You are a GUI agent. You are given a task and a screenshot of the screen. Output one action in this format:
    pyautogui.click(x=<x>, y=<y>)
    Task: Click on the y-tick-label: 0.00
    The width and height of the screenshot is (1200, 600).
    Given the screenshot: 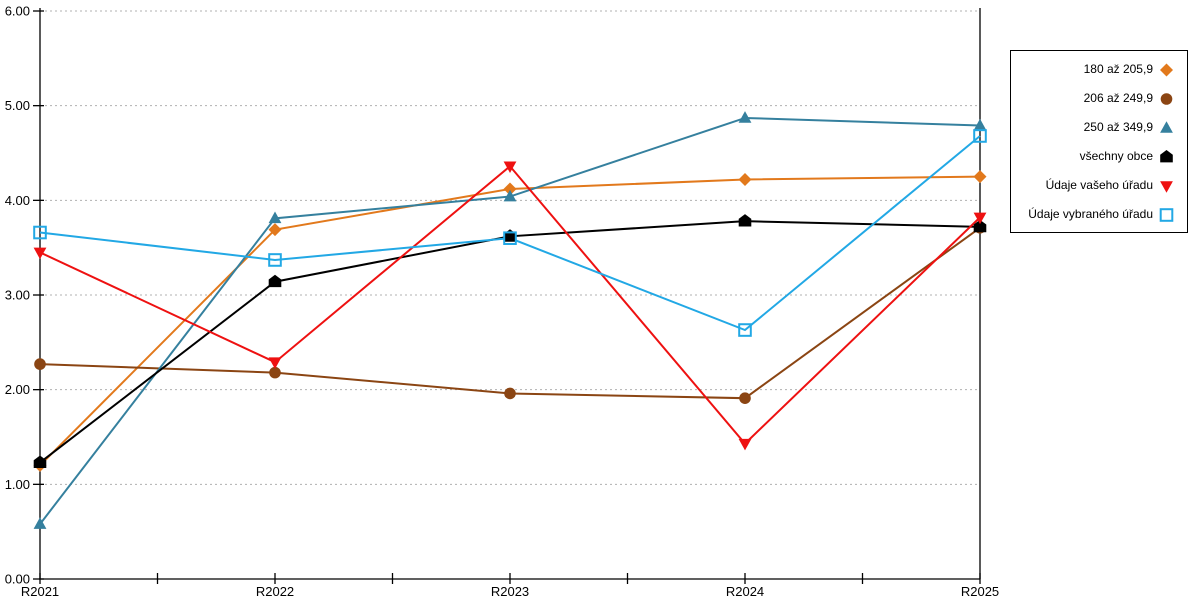 What is the action you would take?
    pyautogui.click(x=17, y=579)
    